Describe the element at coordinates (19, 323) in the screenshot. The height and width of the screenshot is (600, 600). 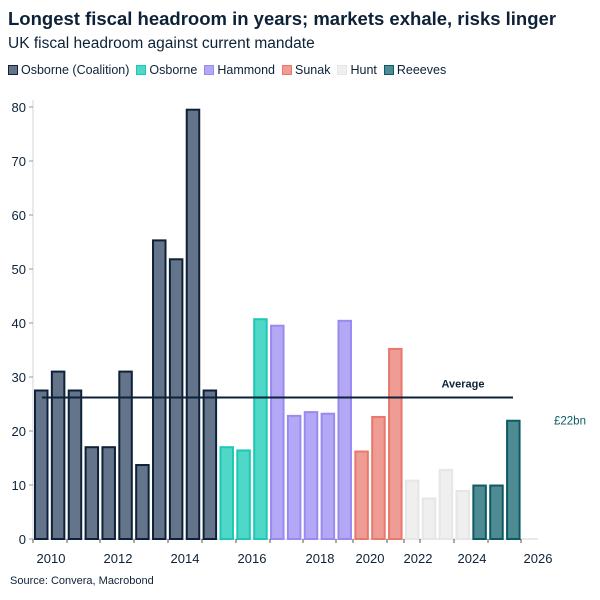
I see `y-tick-label: 40` at that location.